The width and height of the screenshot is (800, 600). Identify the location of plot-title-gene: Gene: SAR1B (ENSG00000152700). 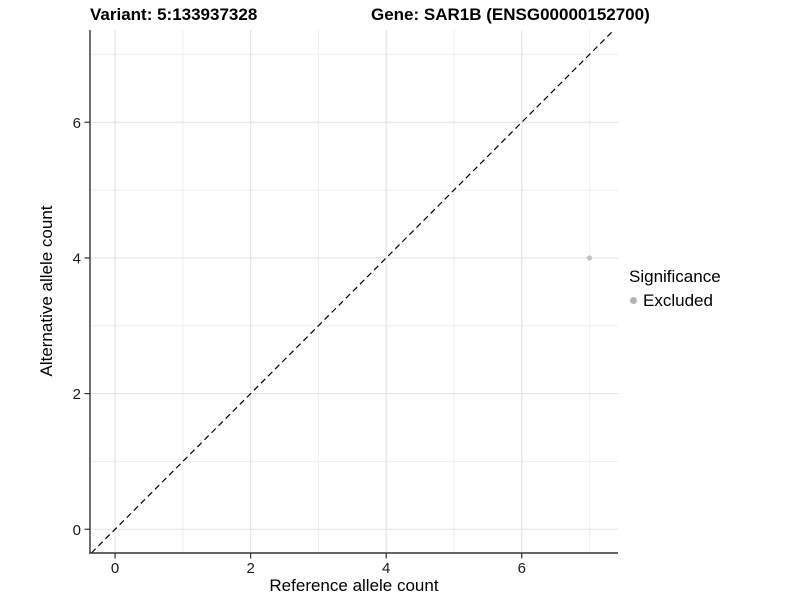
(510, 14).